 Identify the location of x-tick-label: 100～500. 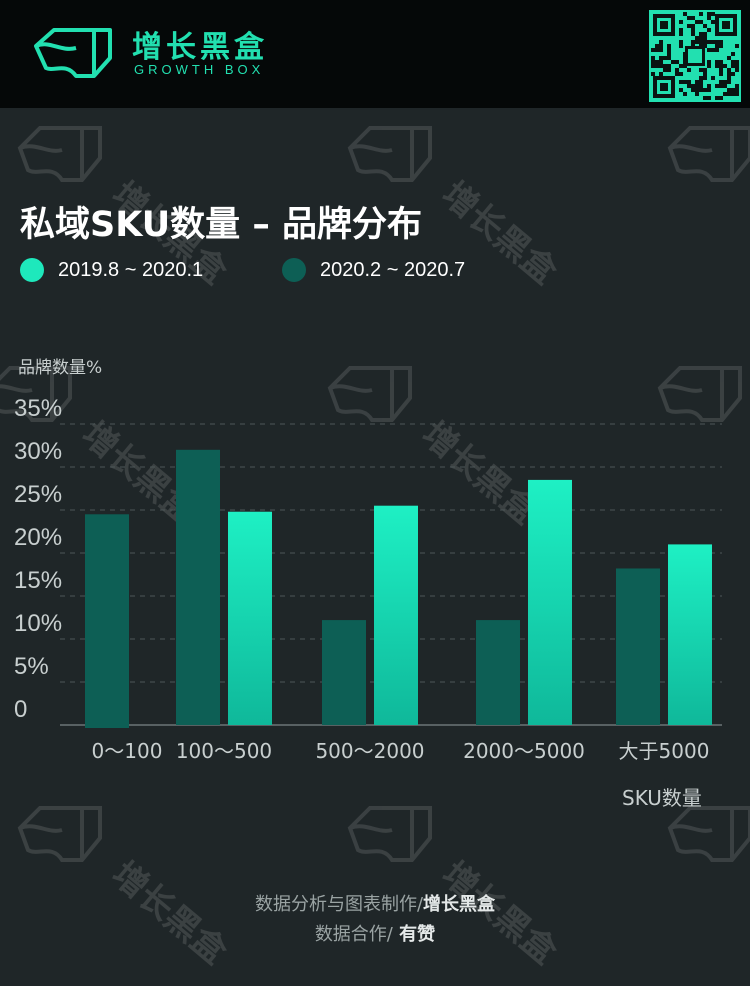
(224, 751).